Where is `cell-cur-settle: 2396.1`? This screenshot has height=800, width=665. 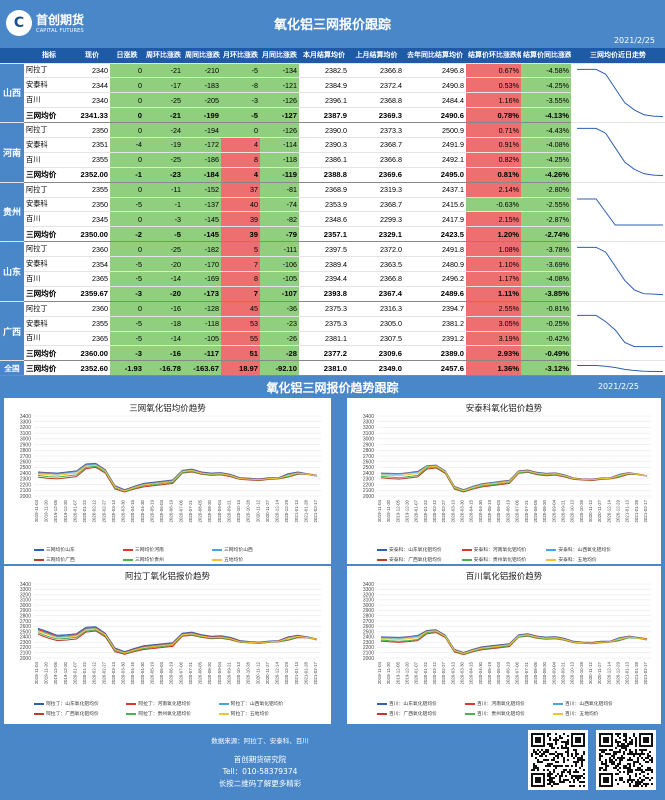
cell-cur-settle: 2396.1 is located at coordinates (324, 100).